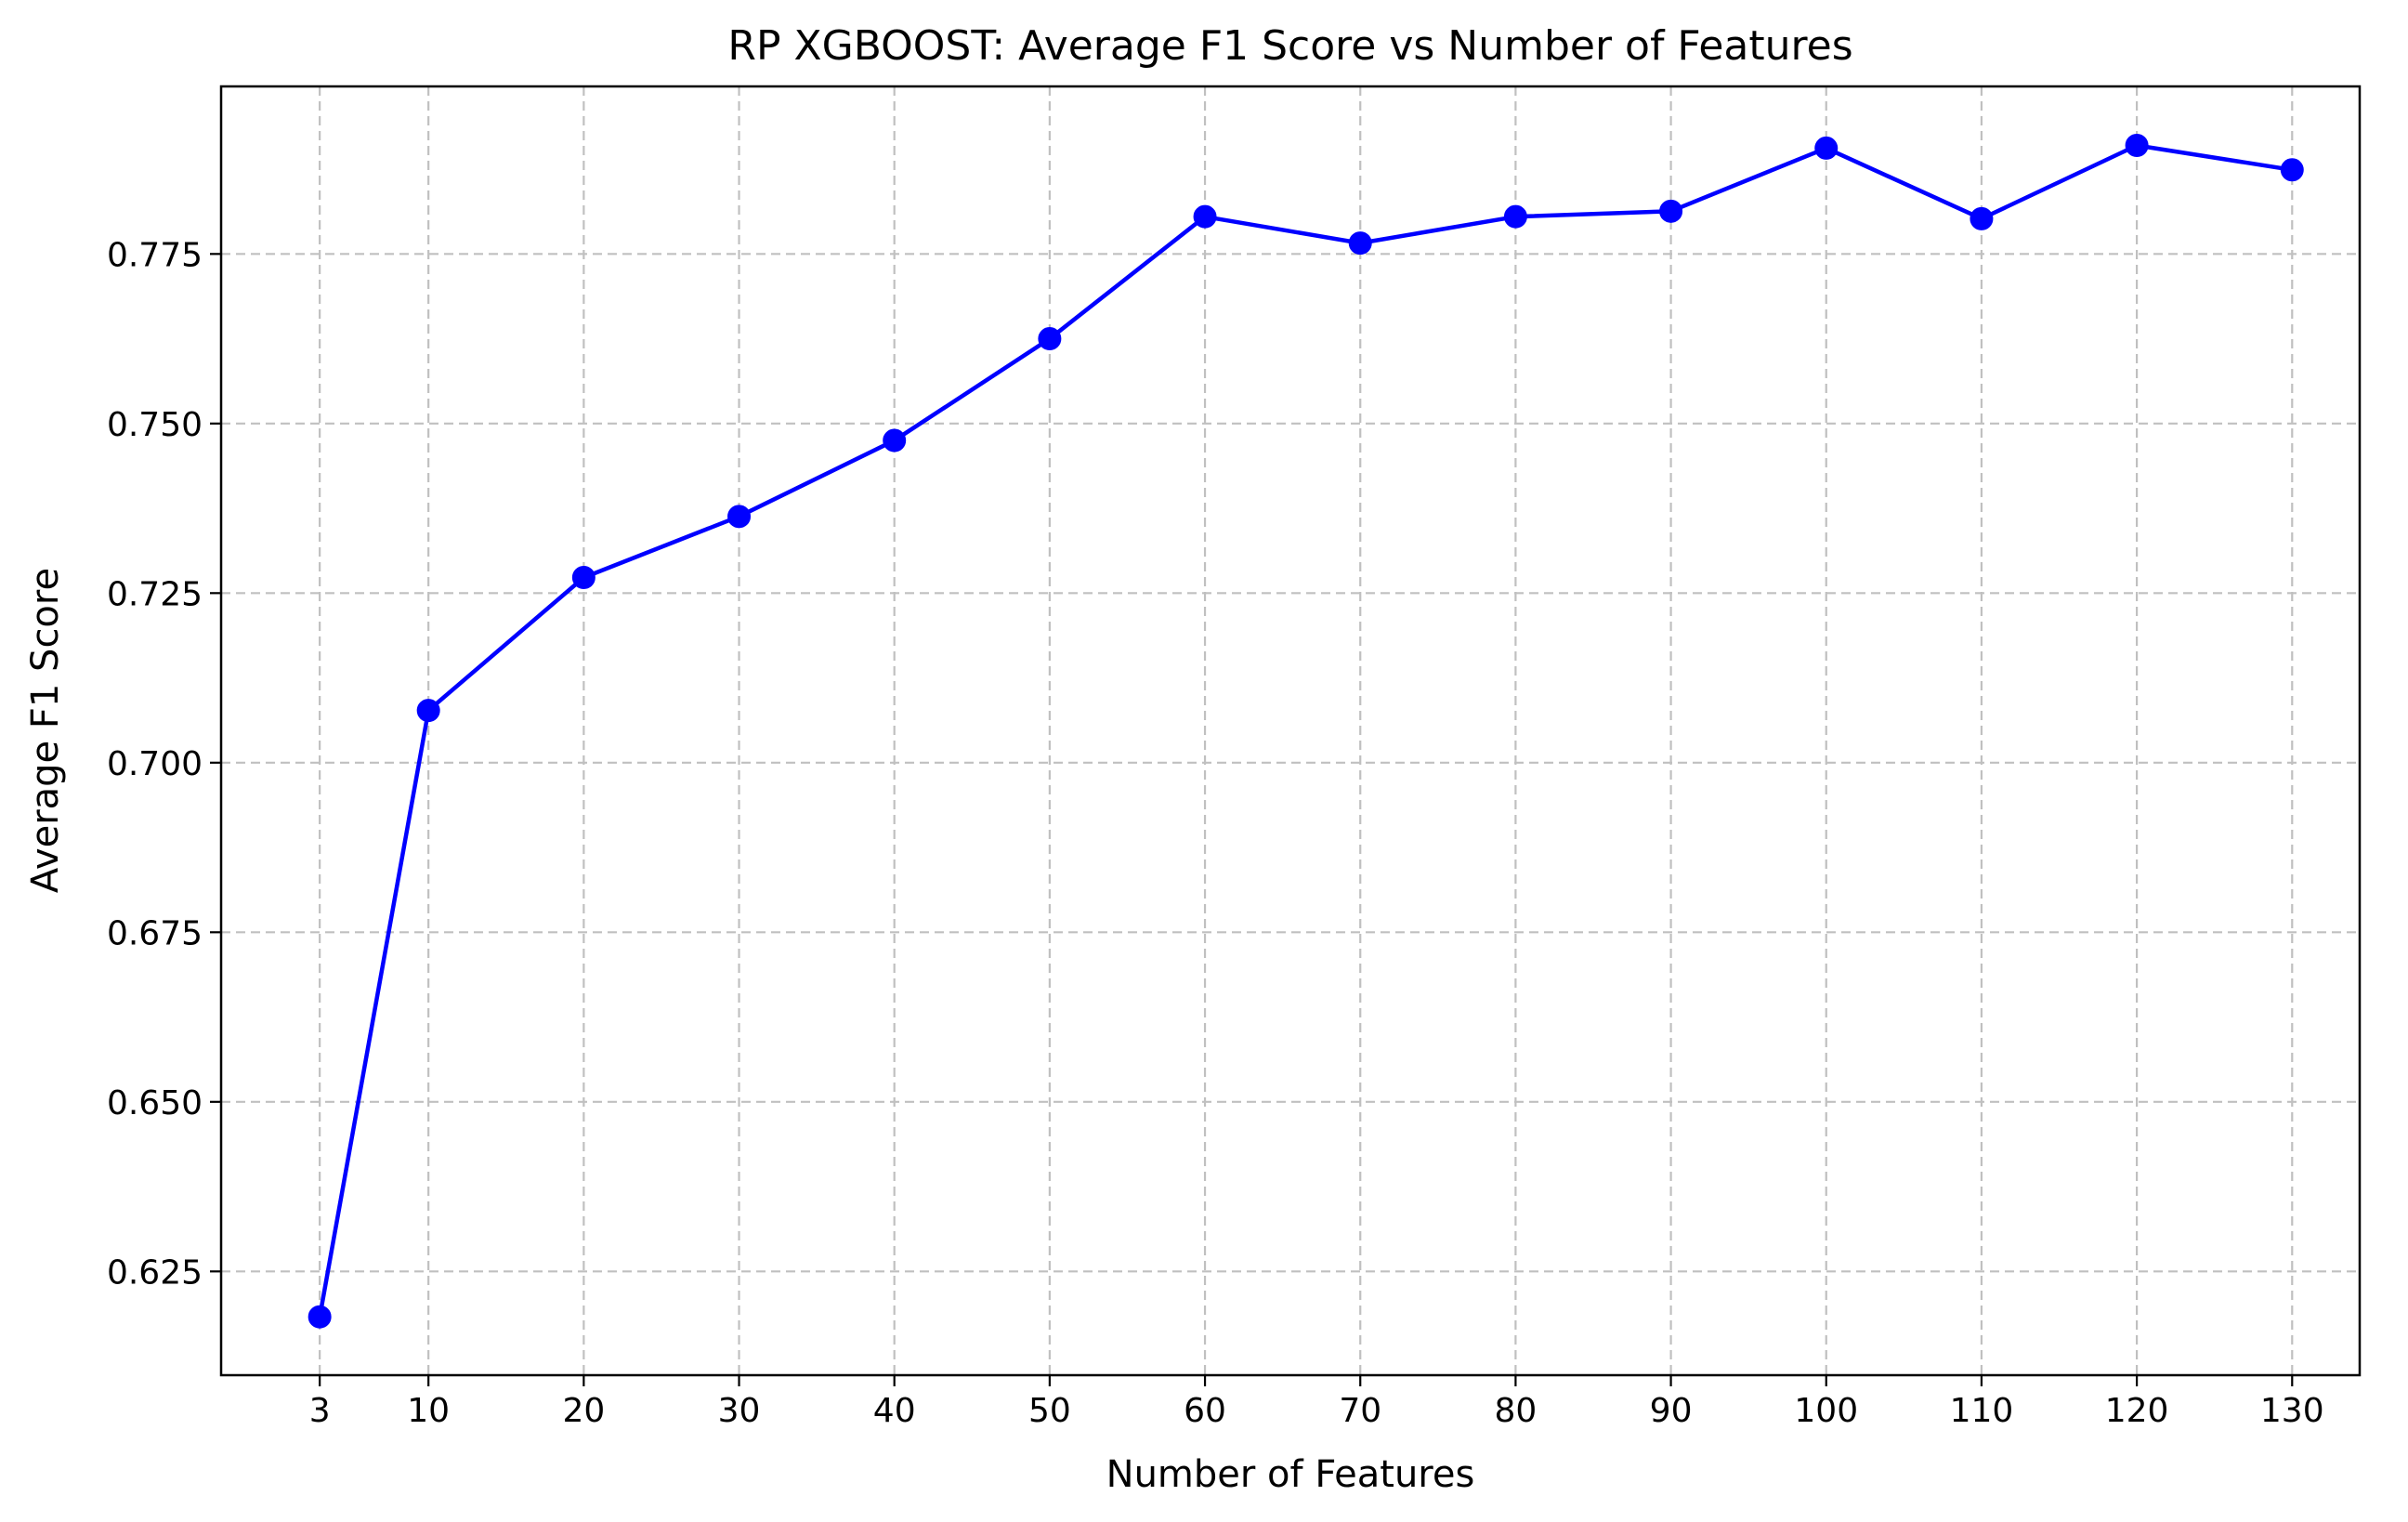 The height and width of the screenshot is (1522, 2408). Describe the element at coordinates (1671, 1411) in the screenshot. I see `x-tick-label: 90` at that location.